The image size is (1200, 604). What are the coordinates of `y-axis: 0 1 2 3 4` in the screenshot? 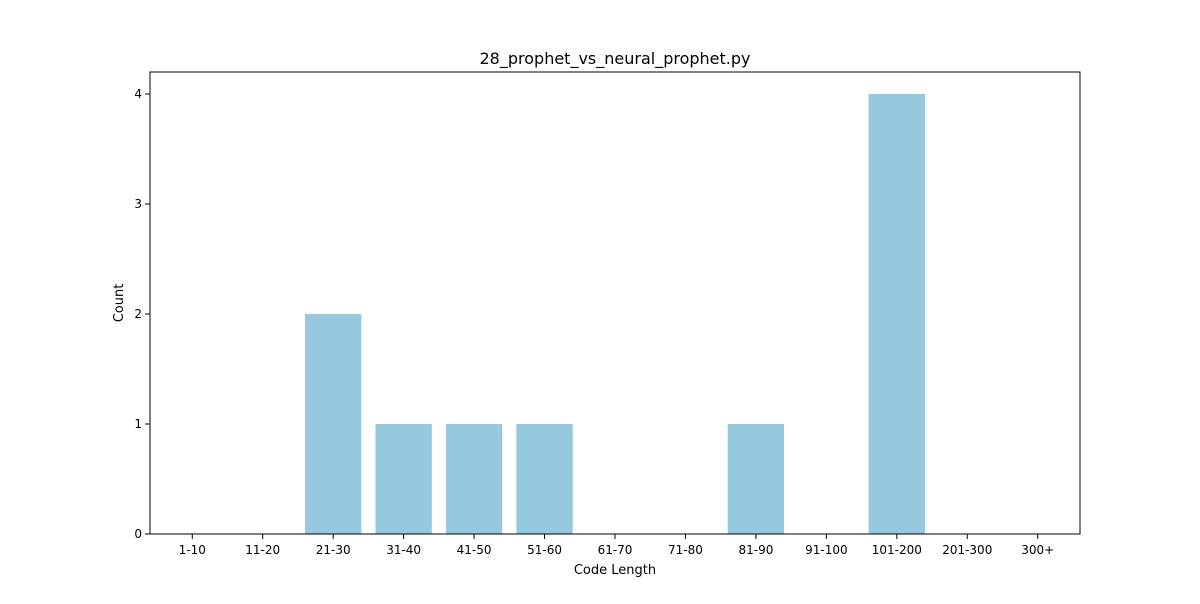 It's located at (142, 314).